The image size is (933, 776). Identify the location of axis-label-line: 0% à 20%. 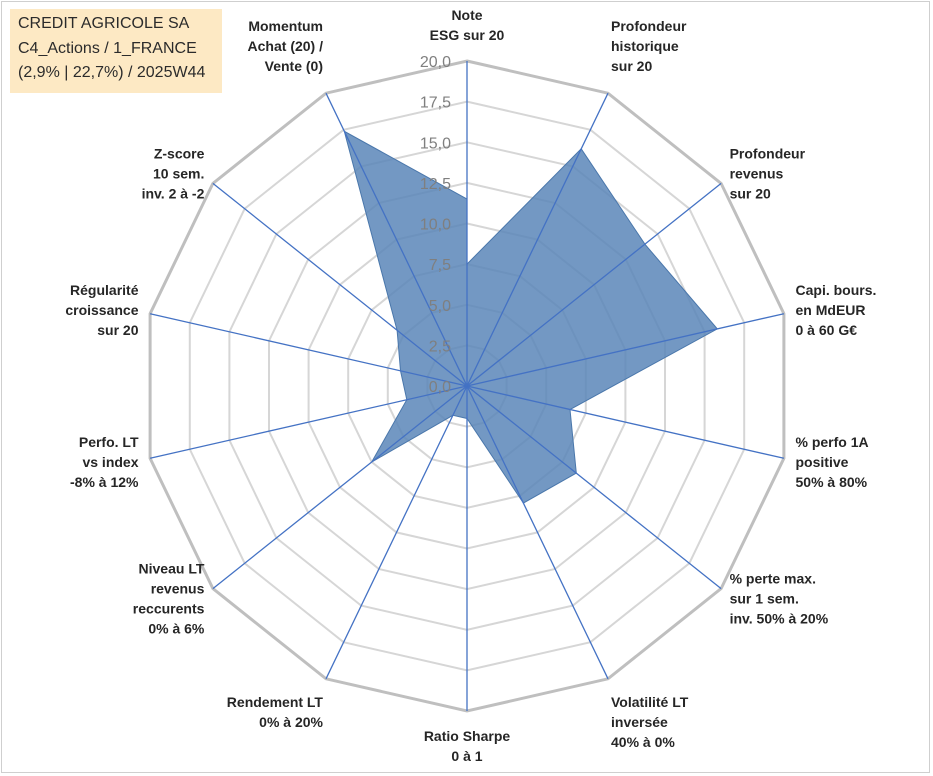
(291, 722).